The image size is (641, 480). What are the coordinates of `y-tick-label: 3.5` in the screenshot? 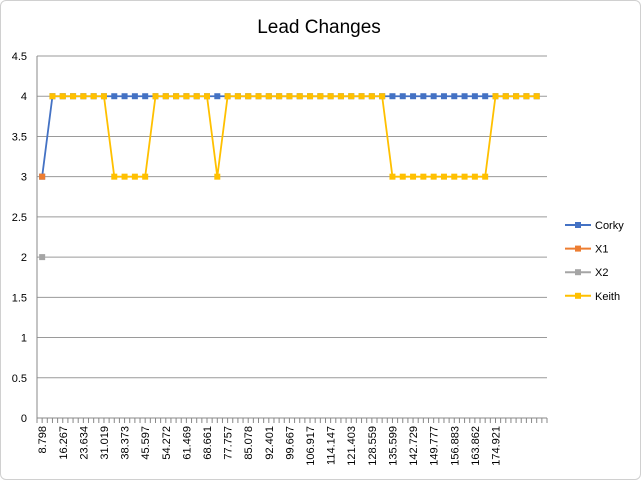 It's located at (19, 137).